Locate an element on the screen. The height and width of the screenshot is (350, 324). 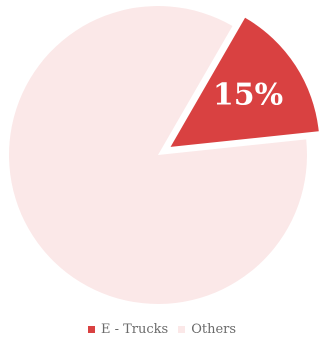
legend-label-others: Others is located at coordinates (214, 329).